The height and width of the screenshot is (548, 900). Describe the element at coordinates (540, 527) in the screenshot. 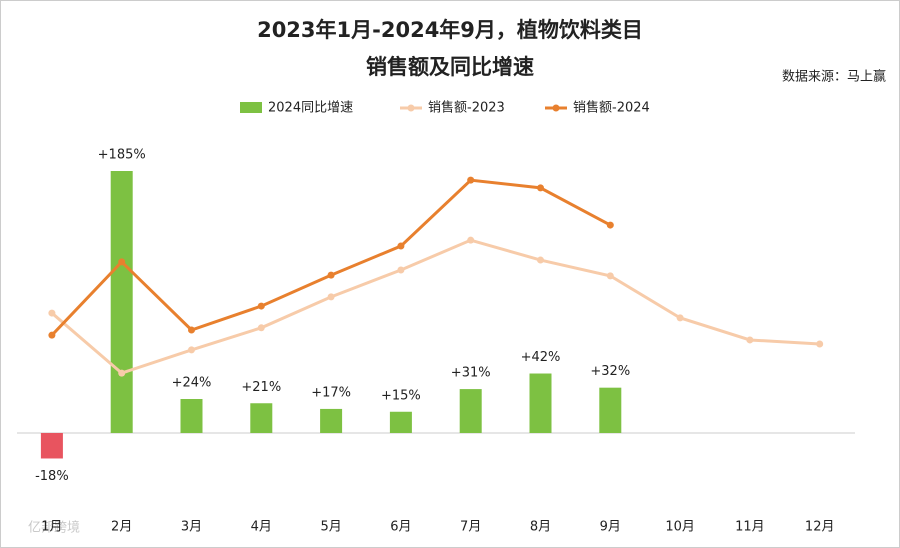

I see `x-tick-label: 8月` at that location.